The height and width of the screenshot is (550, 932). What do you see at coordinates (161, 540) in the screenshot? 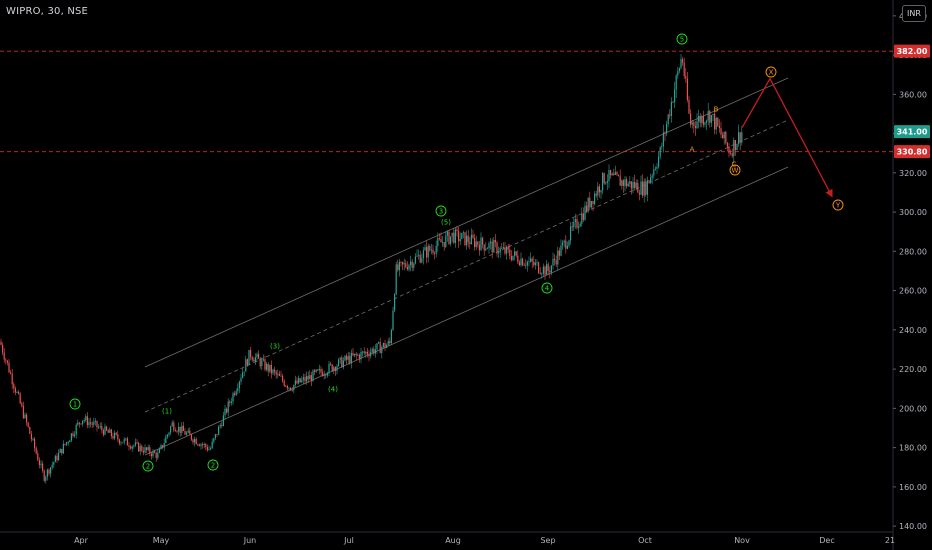
I see `x-tick-label: May` at bounding box center [161, 540].